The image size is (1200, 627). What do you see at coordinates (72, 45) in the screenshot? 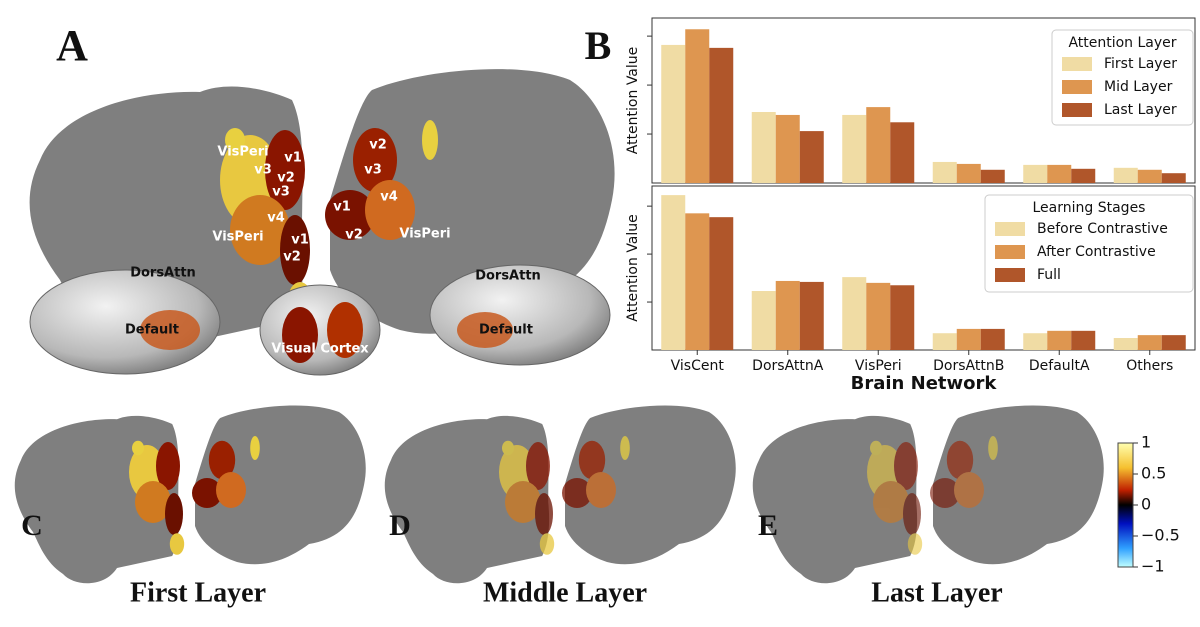
I see `panel-label: A` at bounding box center [72, 45].